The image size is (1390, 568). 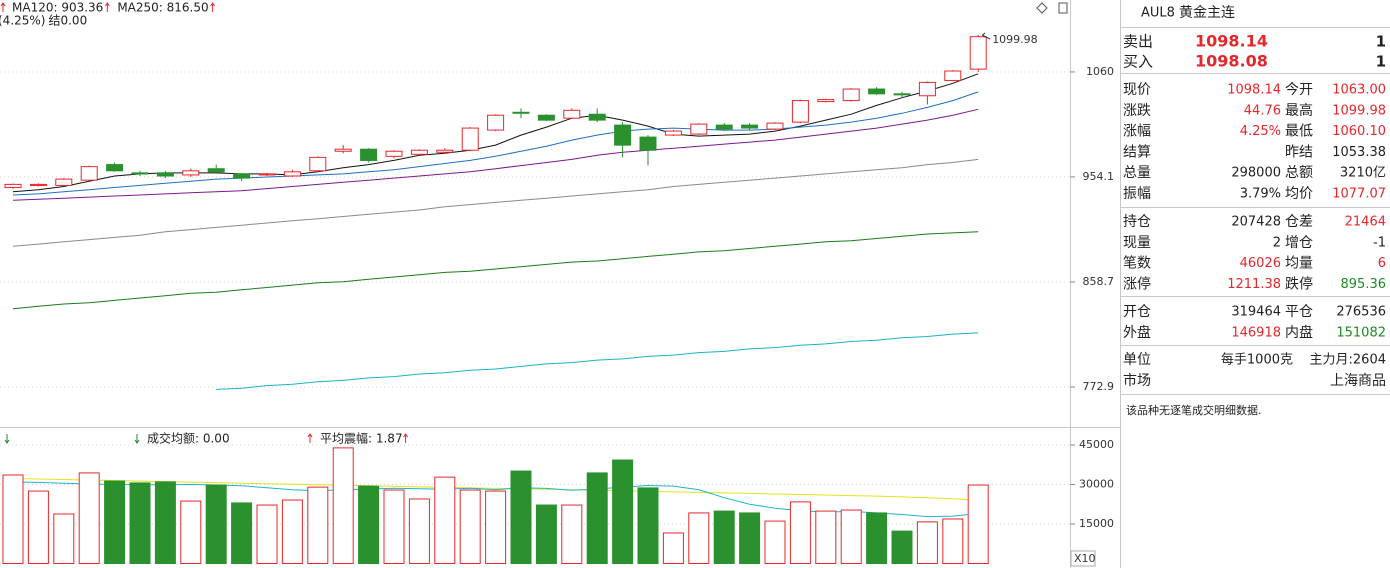 What do you see at coordinates (1299, 332) in the screenshot?
I see `field-label: 内盘` at bounding box center [1299, 332].